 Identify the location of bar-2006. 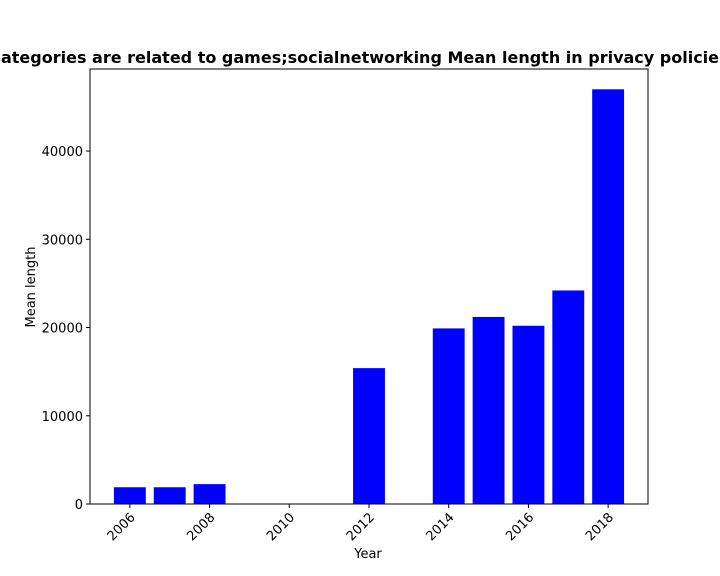
(129, 495).